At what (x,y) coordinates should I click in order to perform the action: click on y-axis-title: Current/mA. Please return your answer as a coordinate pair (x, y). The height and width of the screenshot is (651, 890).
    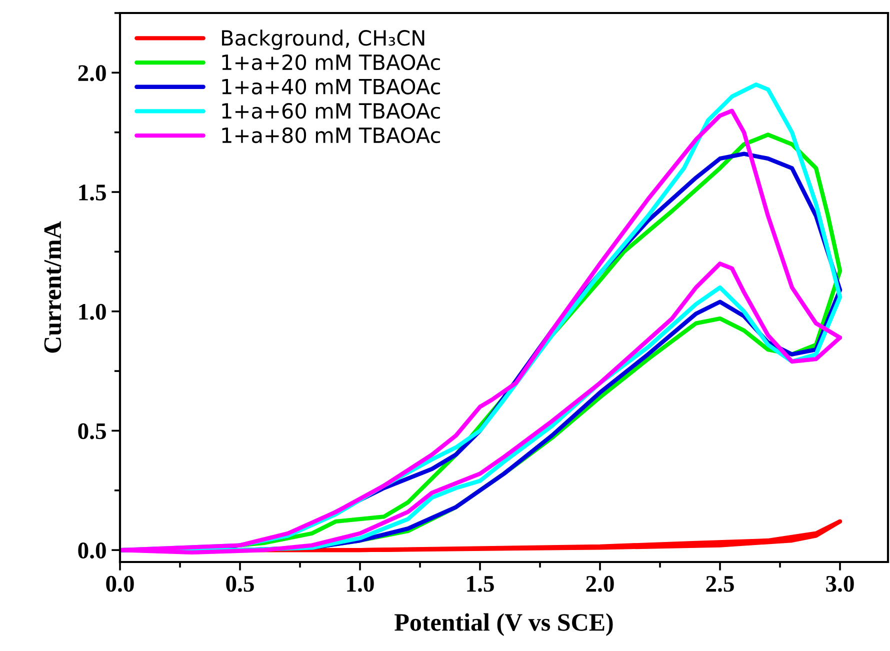
    Looking at the image, I should click on (53, 287).